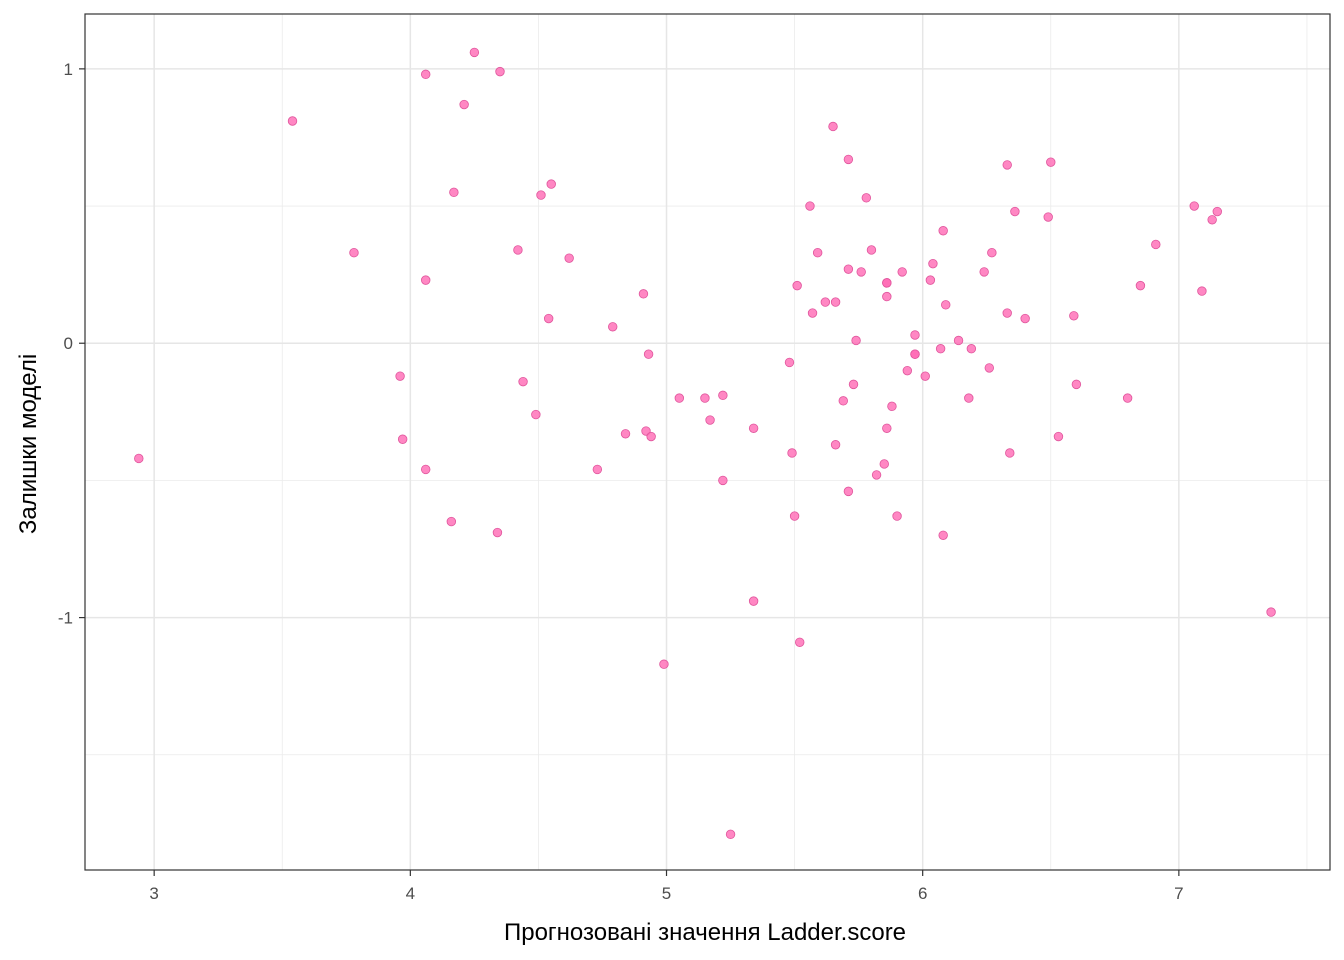  Describe the element at coordinates (705, 932) in the screenshot. I see `x-axis-title: Прогнозовані значення Ladder.score` at that location.